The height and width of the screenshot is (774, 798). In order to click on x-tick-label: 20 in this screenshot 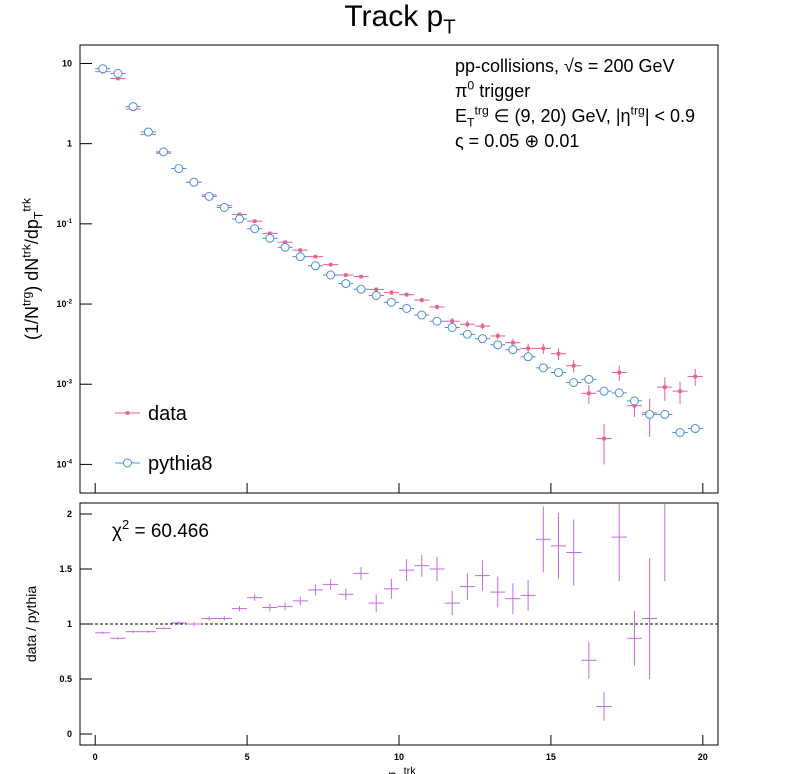, I will do `click(703, 757)`.